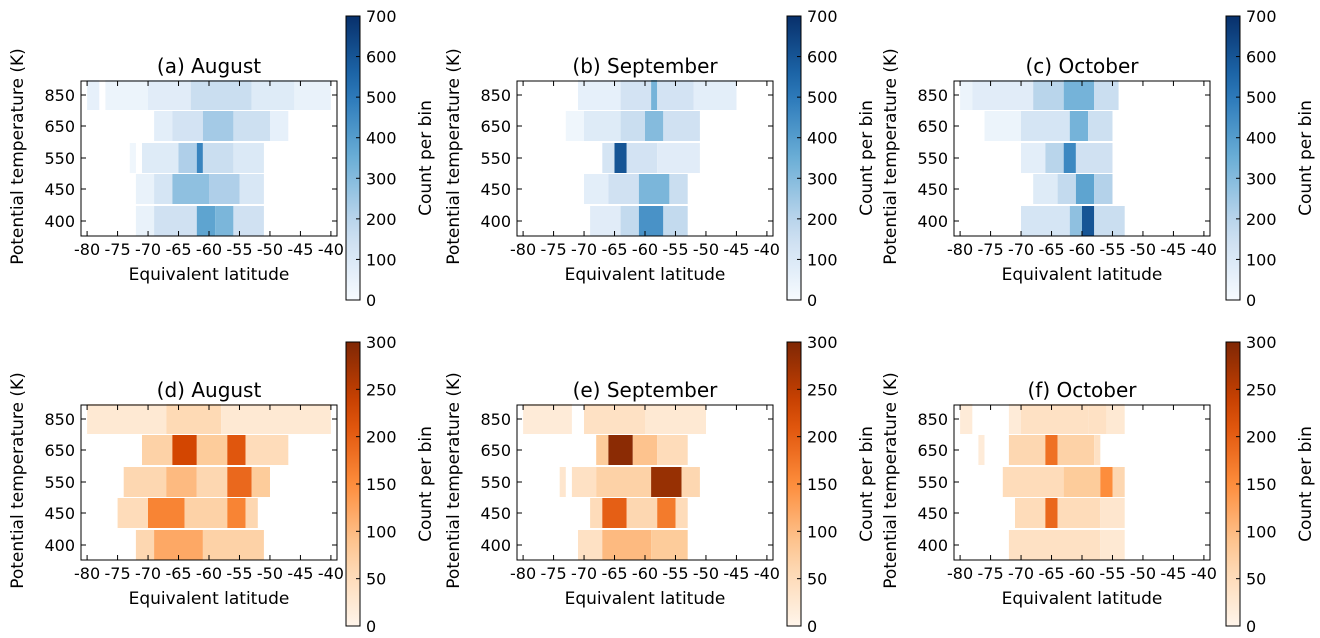 The height and width of the screenshot is (638, 1320). Describe the element at coordinates (353, 158) in the screenshot. I see `colorbar` at that location.